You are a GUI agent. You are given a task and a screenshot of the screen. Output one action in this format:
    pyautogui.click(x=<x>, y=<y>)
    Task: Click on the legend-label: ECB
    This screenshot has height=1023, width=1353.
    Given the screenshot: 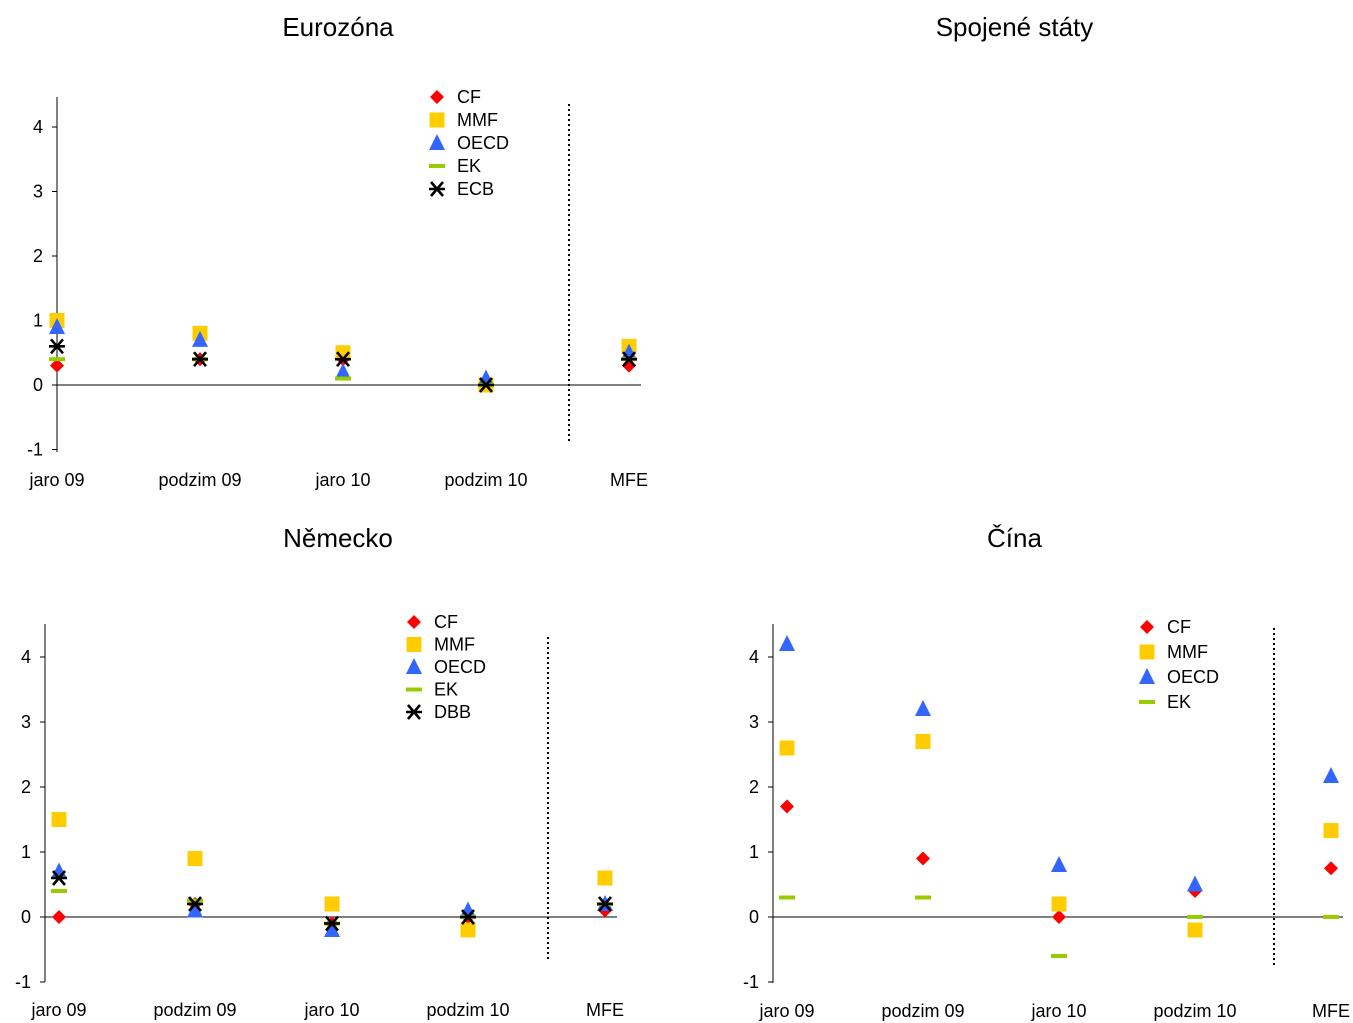 What is the action you would take?
    pyautogui.click(x=475, y=189)
    